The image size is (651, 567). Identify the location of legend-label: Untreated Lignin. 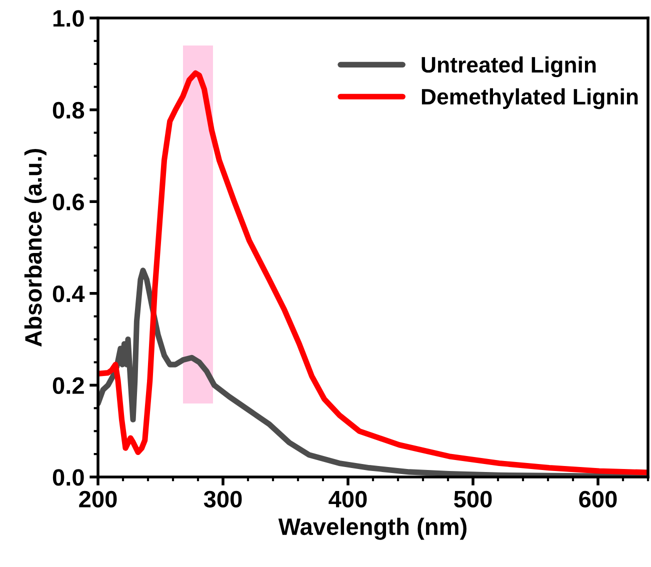
(509, 67).